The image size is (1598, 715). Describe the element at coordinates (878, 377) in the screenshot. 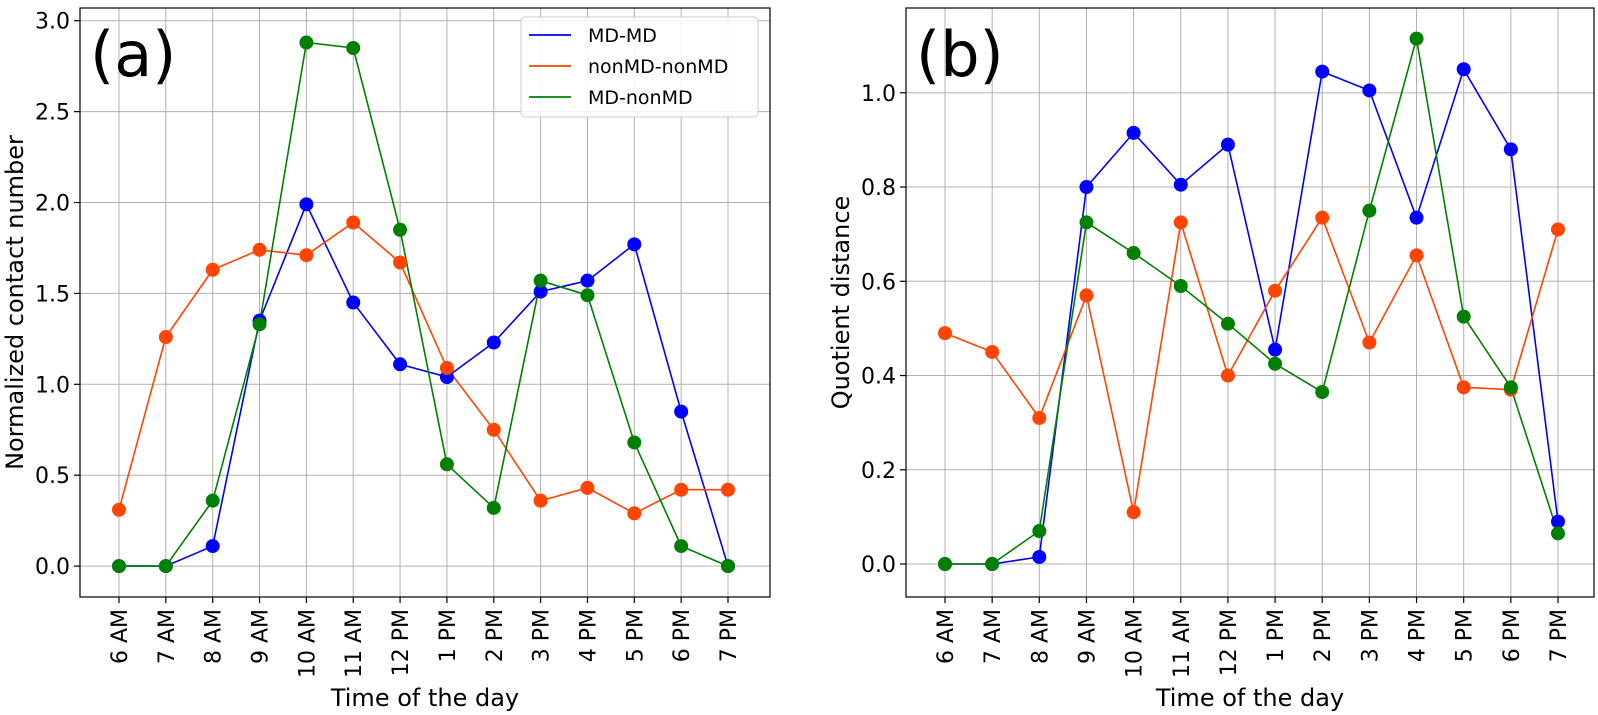

I see `y-tick-label: 0.4` at that location.